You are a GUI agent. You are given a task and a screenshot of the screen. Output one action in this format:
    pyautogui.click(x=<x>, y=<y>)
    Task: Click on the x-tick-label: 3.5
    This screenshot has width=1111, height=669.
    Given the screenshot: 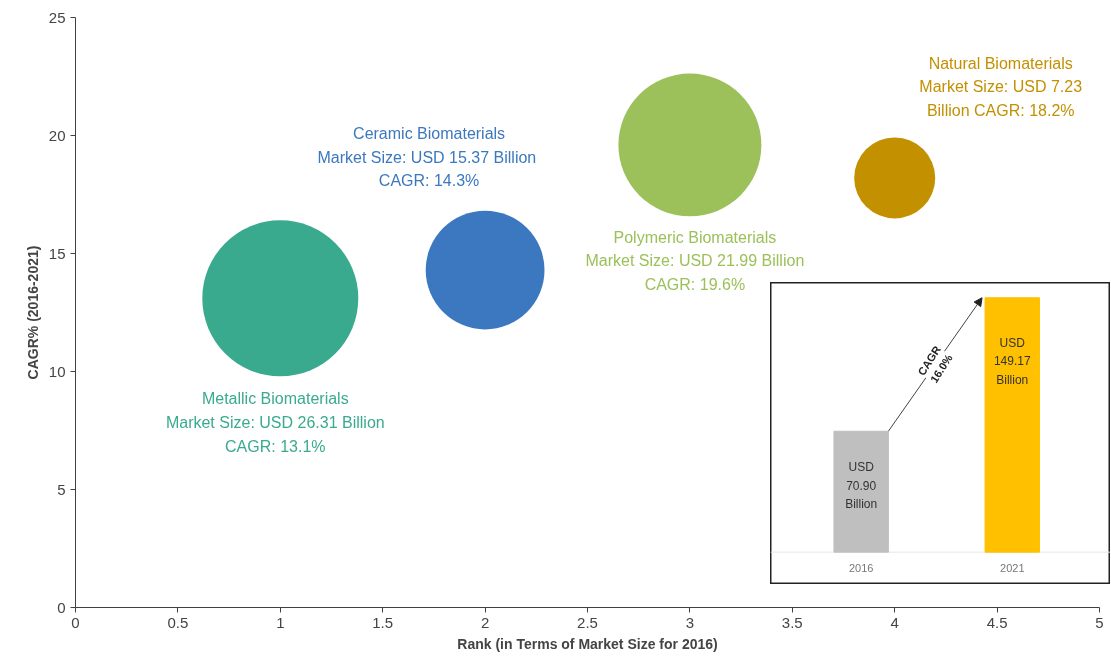 What is the action you would take?
    pyautogui.click(x=792, y=622)
    